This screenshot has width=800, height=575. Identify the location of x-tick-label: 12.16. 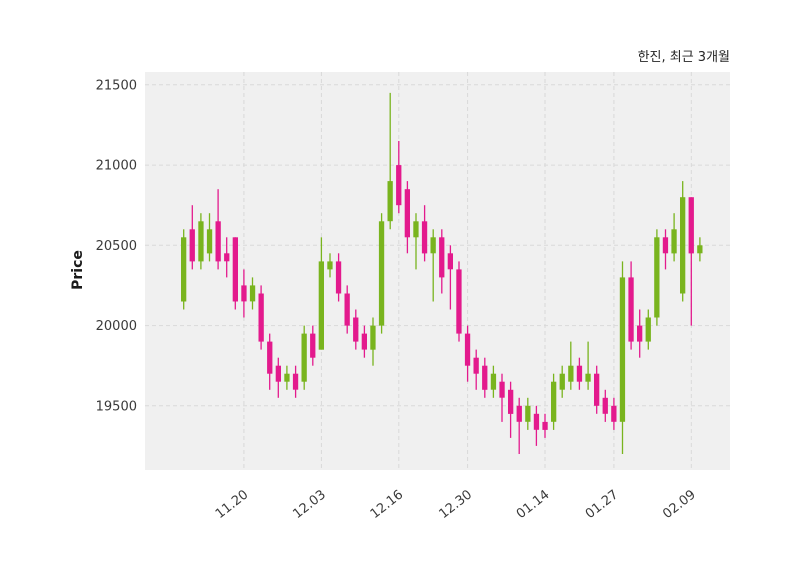
(387, 504).